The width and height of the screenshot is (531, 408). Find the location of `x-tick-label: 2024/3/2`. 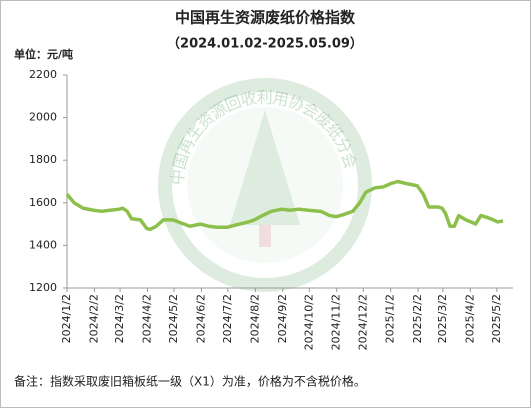

x-tick-label: 2024/3/2 is located at coordinates (119, 318).